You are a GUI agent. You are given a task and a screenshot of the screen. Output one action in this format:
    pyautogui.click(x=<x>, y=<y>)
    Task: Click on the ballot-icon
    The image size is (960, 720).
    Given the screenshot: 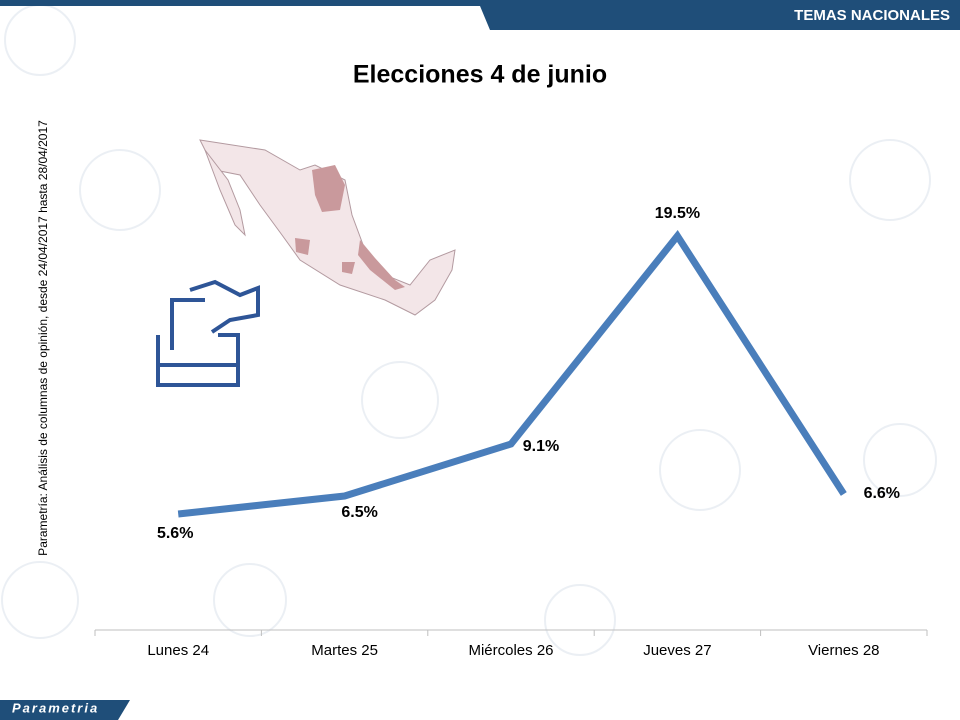 What is the action you would take?
    pyautogui.click(x=208, y=333)
    